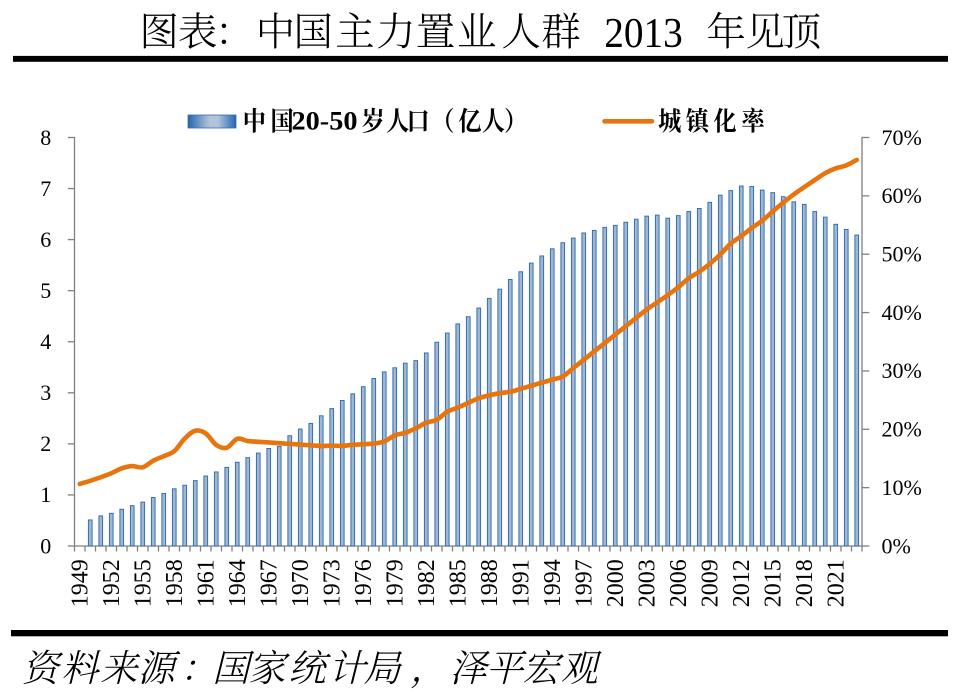 This screenshot has height=694, width=960. Describe the element at coordinates (805, 583) in the screenshot. I see `svg-text: 2018` at that location.